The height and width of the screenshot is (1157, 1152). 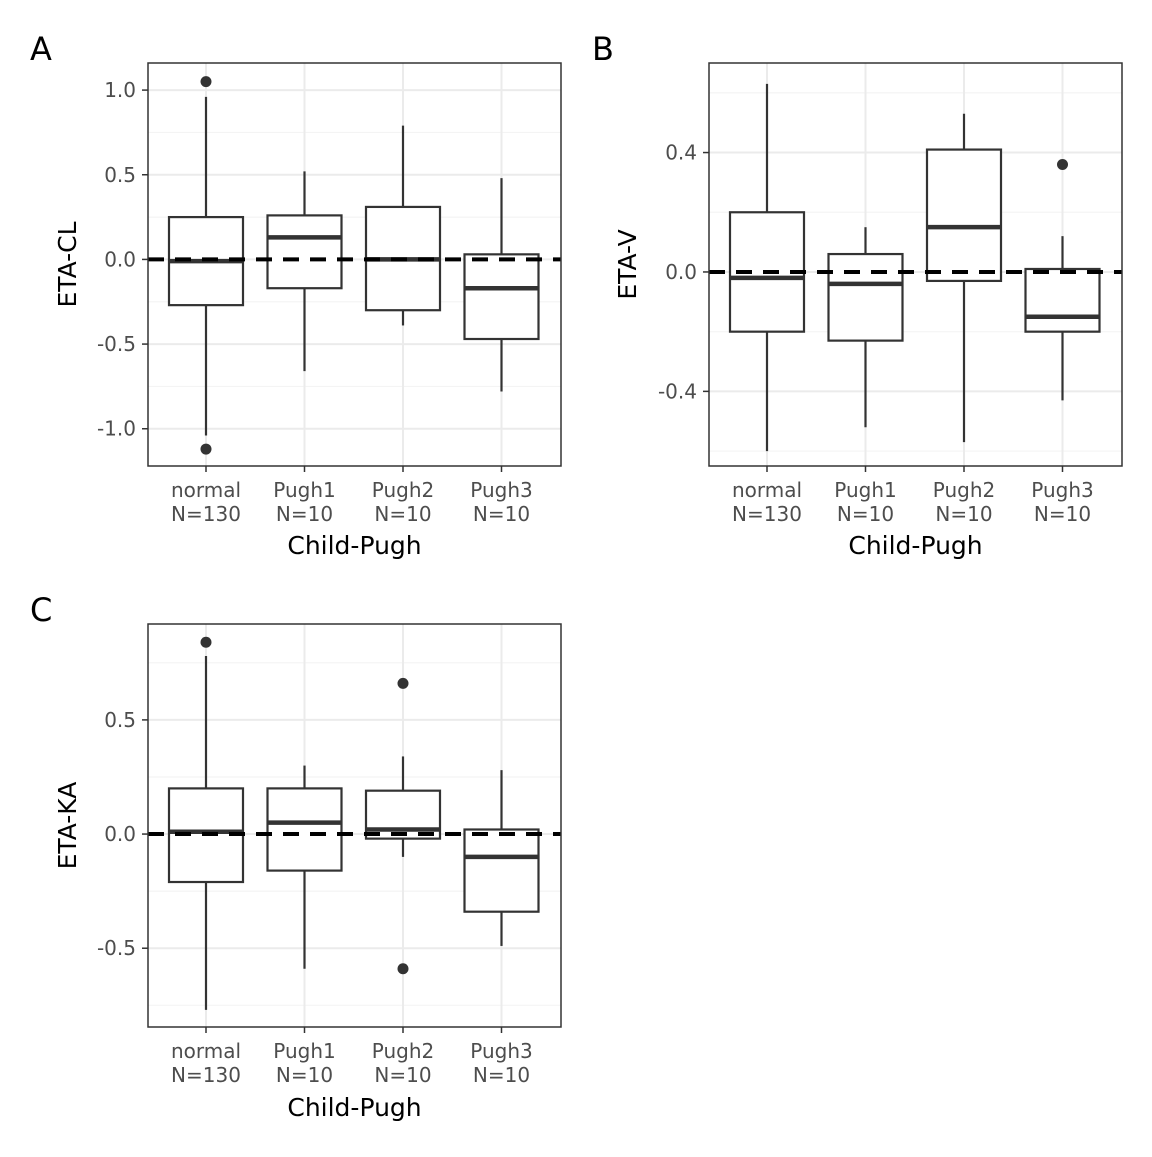 What do you see at coordinates (603, 49) in the screenshot?
I see `panel-tag: B` at bounding box center [603, 49].